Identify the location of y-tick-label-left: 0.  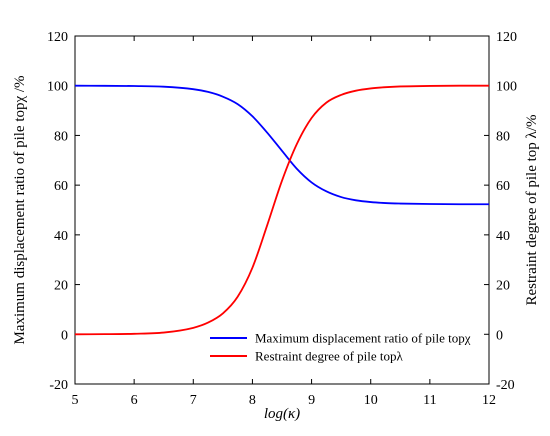
(64, 335).